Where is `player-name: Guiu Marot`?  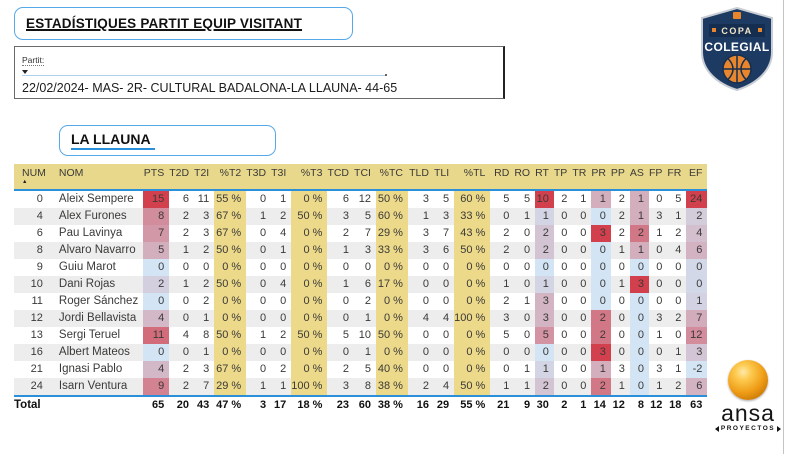
player-name: Guiu Marot is located at coordinates (87, 267).